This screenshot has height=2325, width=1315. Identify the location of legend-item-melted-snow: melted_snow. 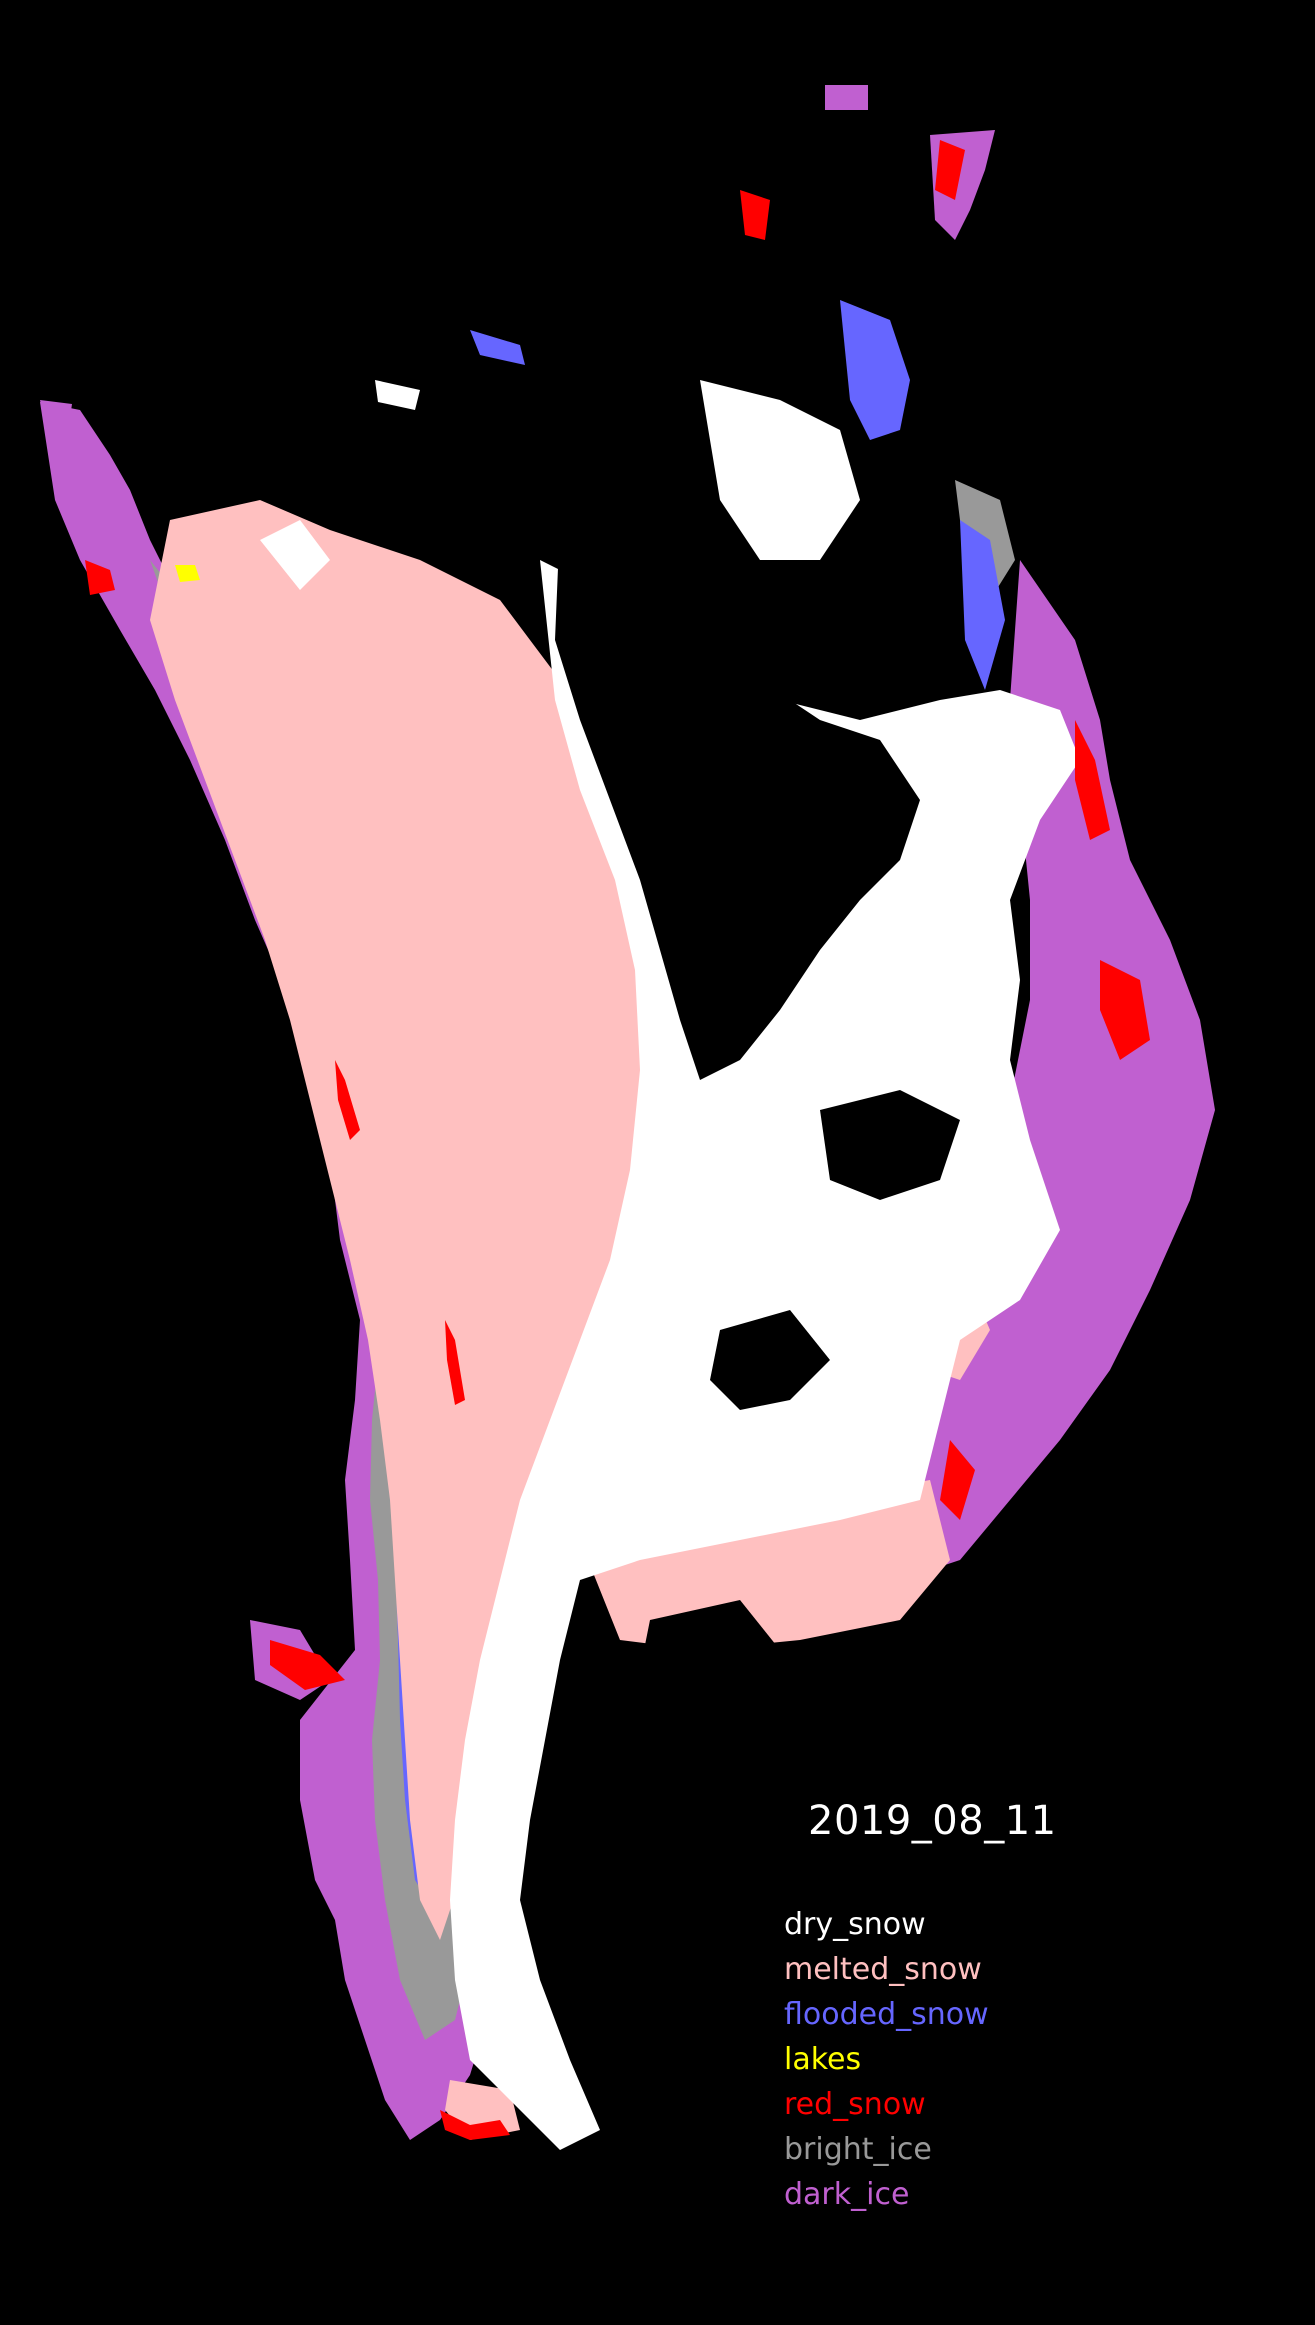
(883, 1969).